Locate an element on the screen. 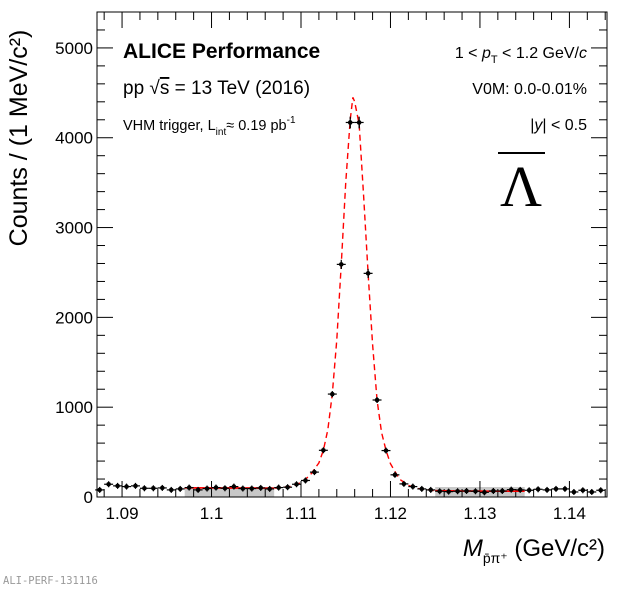 The height and width of the screenshot is (589, 620). rapidity-label: |y| < 0.5 is located at coordinates (558, 125).